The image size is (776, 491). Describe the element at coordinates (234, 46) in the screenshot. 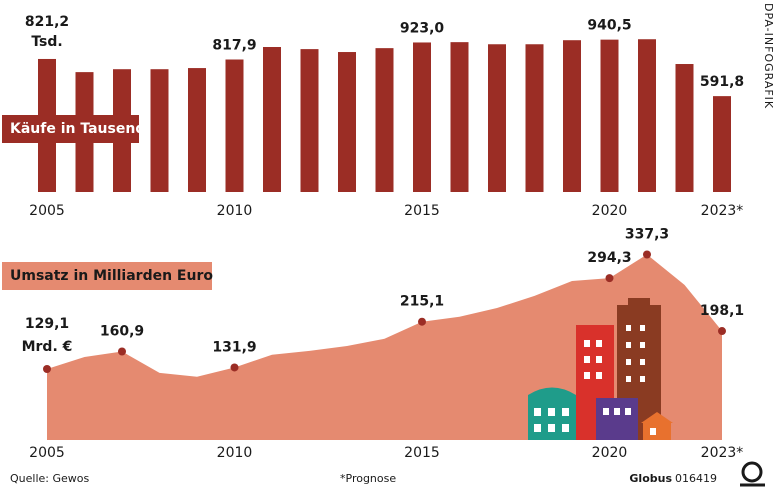

I see `value-label: 817,9` at that location.